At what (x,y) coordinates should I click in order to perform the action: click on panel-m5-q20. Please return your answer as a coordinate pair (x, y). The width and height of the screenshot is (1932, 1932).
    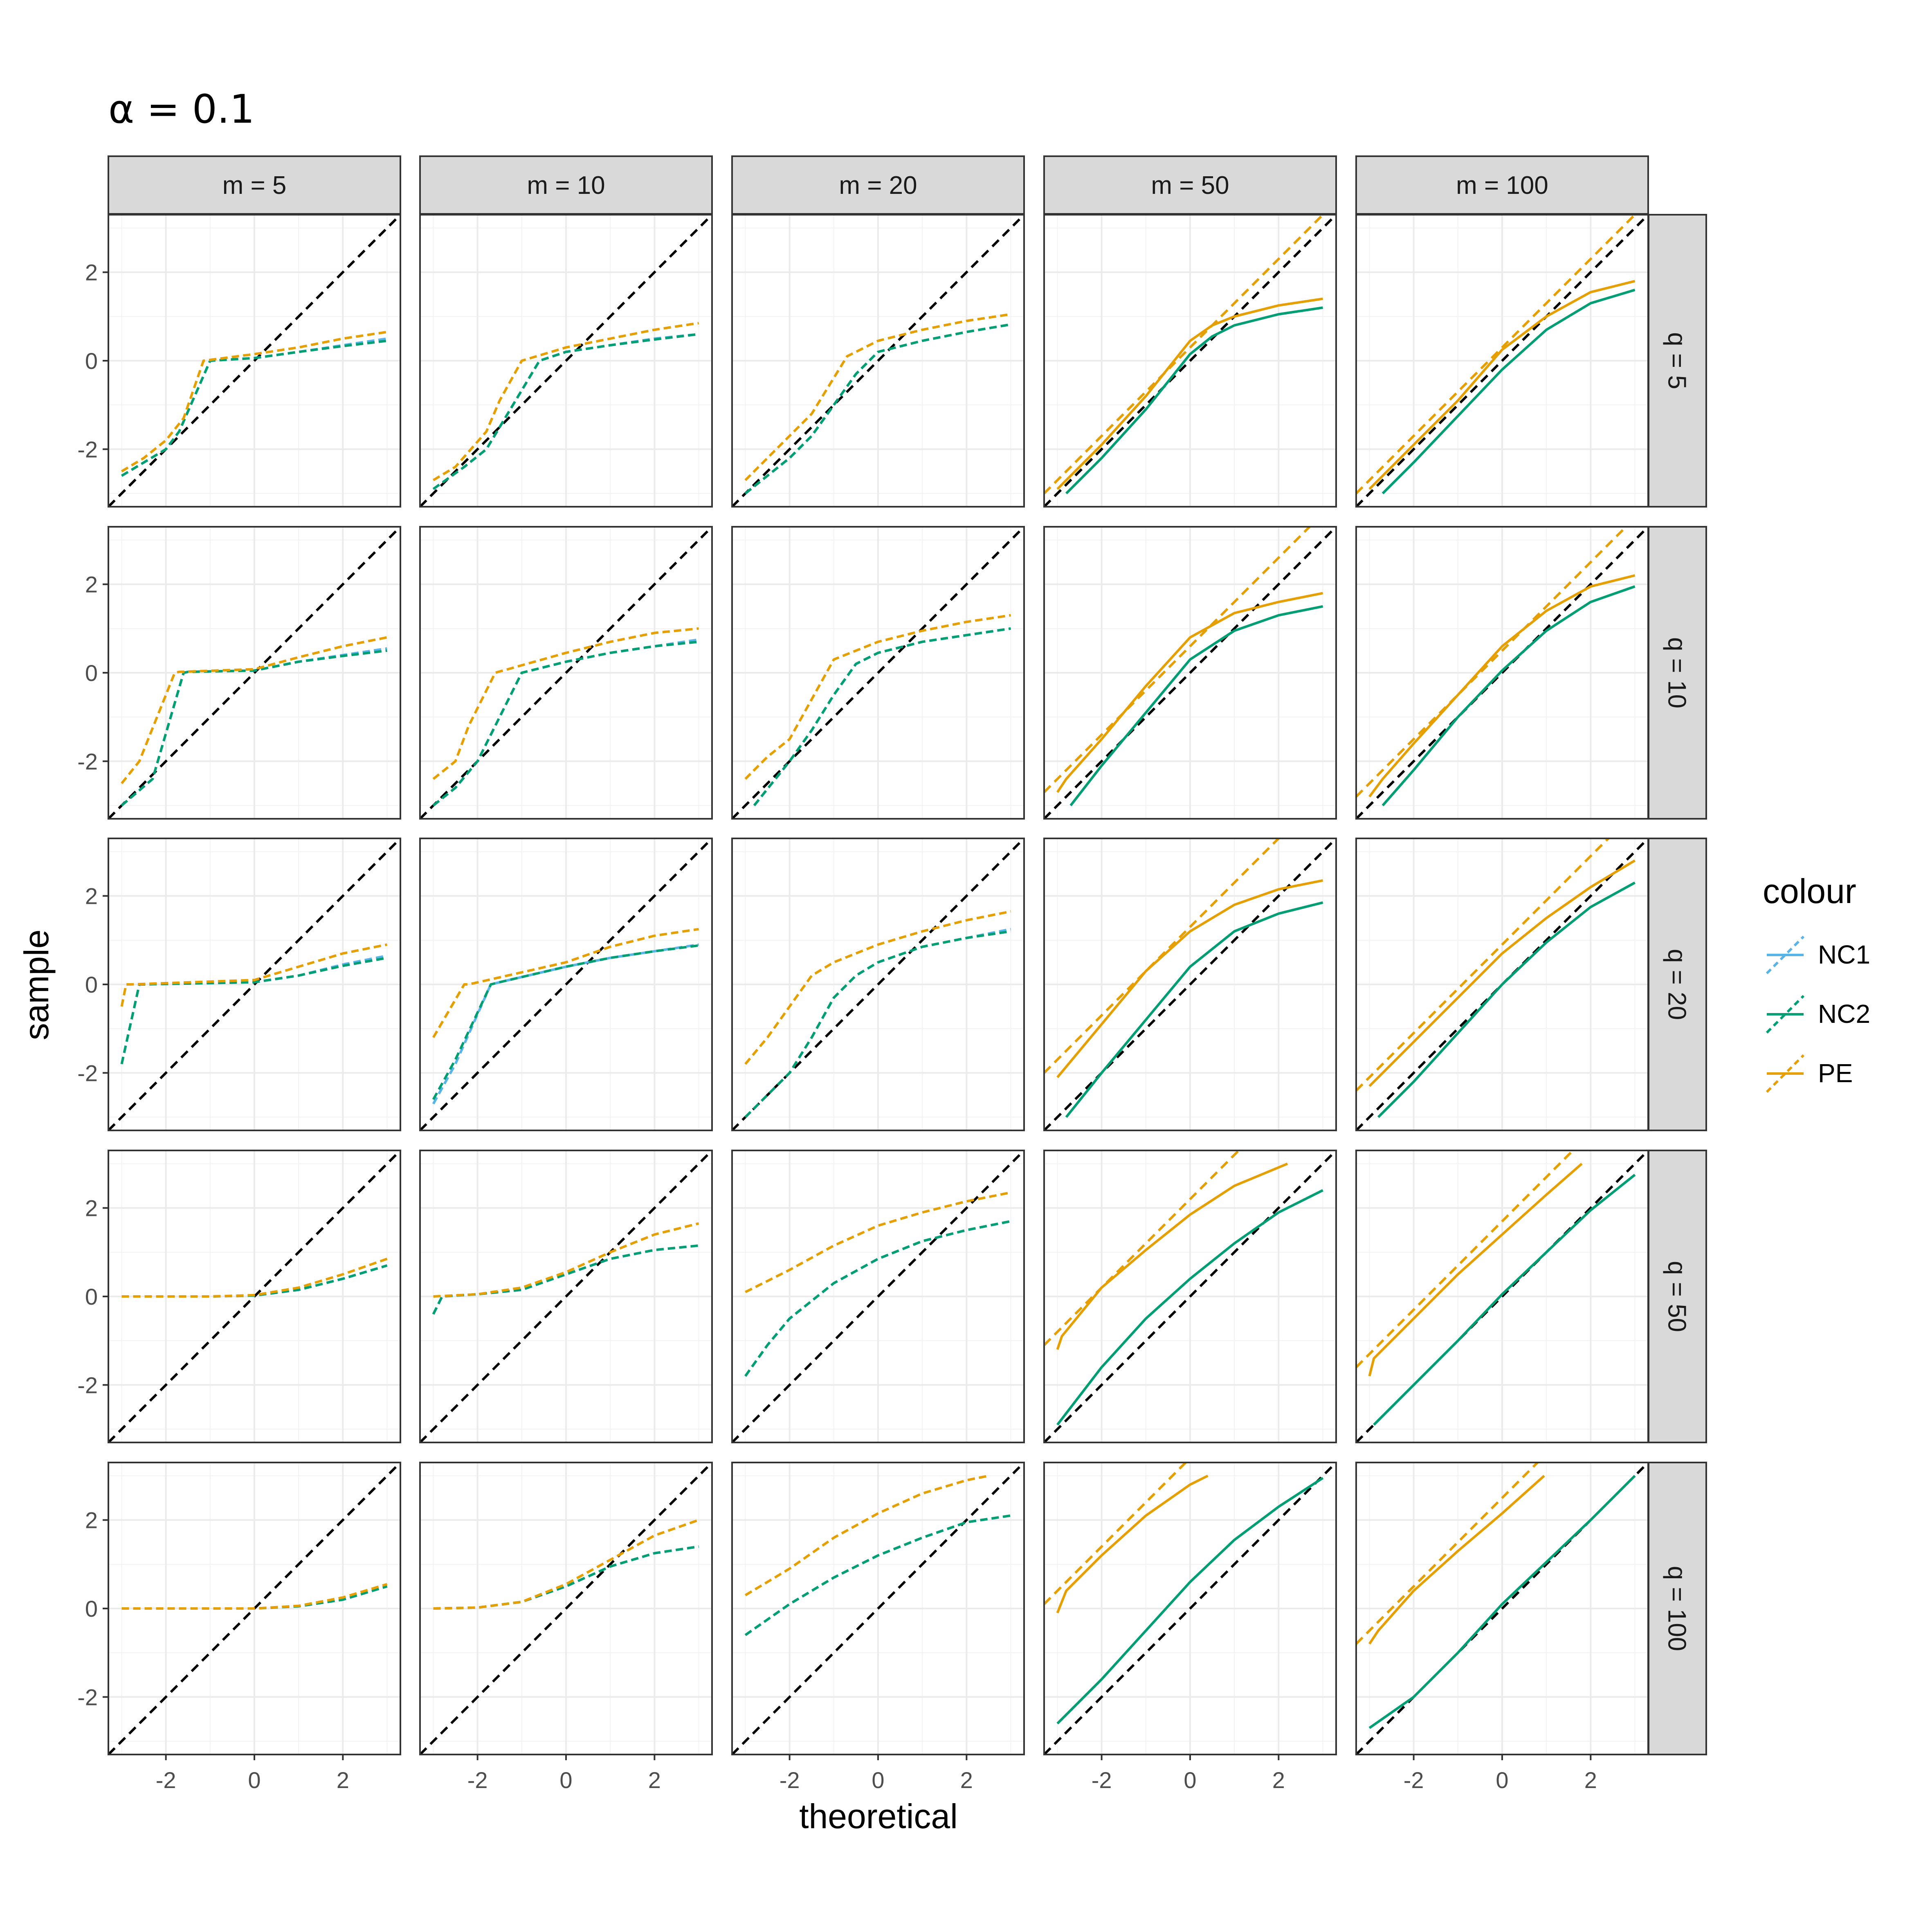
    Looking at the image, I should click on (254, 985).